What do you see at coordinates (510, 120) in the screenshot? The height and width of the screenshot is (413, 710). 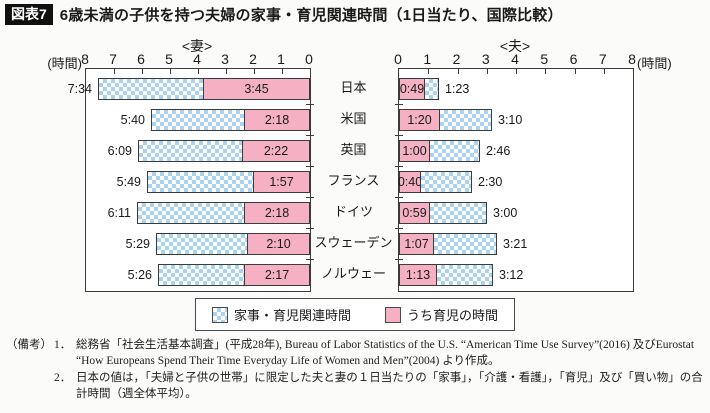 I see `husband-total-label: 3:10` at bounding box center [510, 120].